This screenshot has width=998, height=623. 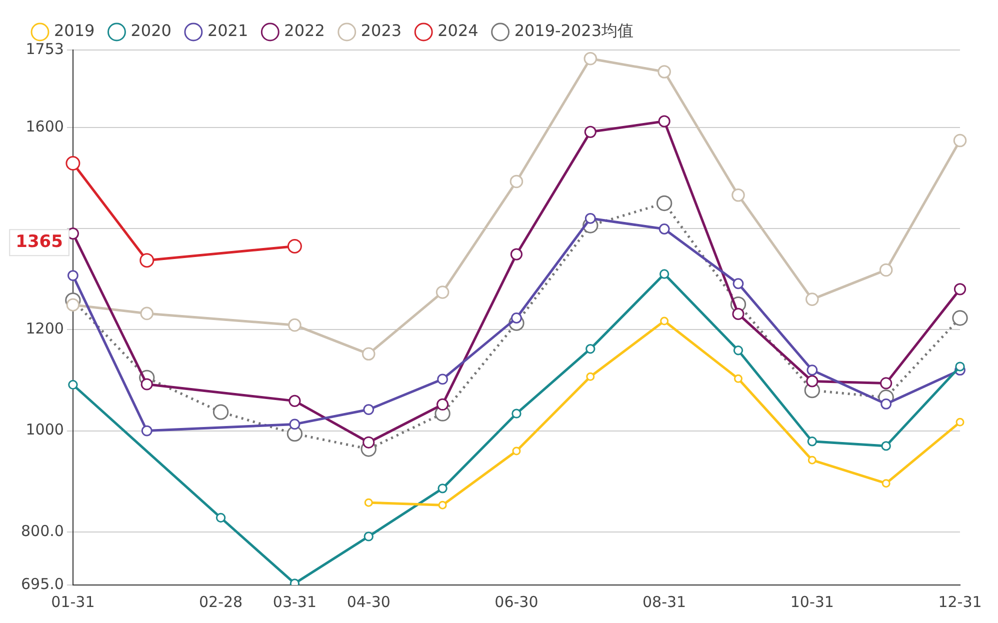 What do you see at coordinates (458, 30) in the screenshot?
I see `legend-label: 2024` at bounding box center [458, 30].